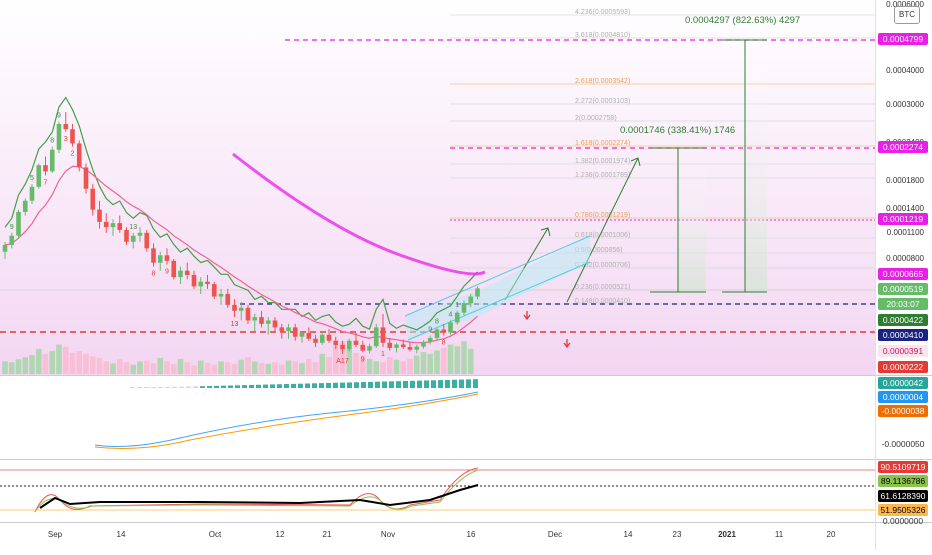 Image resolution: width=932 pixels, height=555 pixels. Describe the element at coordinates (451, 314) in the screenshot. I see `candle-annotation: 4` at that location.